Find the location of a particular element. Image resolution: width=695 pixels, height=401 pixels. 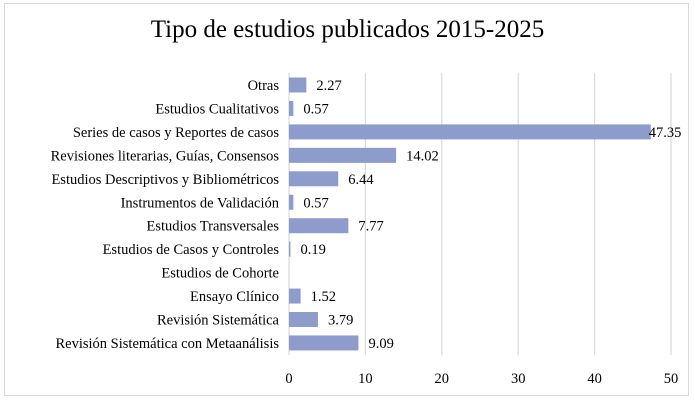

x-tick-label: 40 is located at coordinates (594, 379).